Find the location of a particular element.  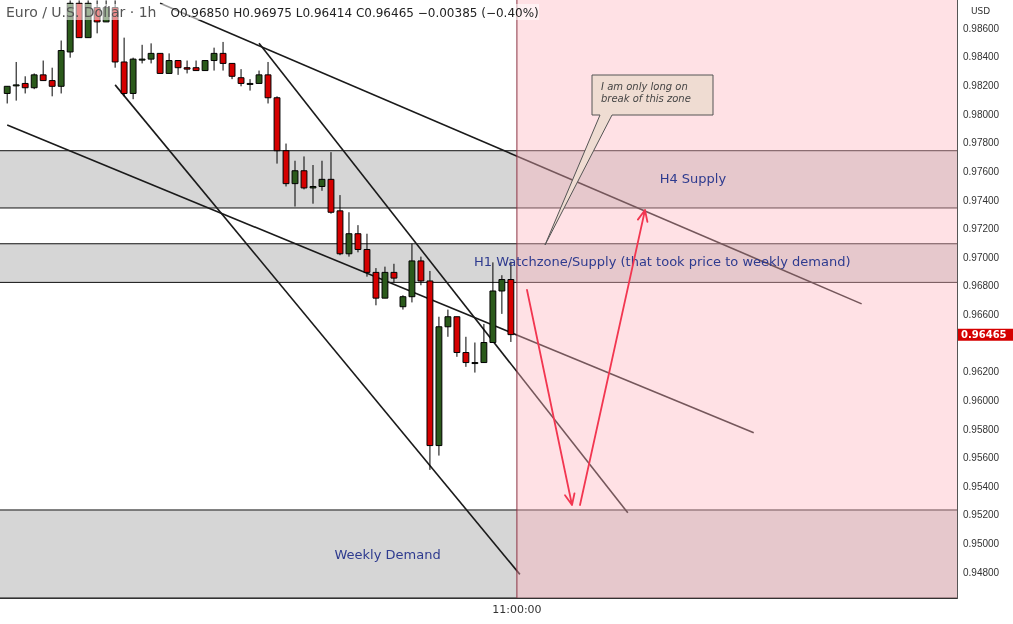

band-label: Weekly Demand is located at coordinates (387, 555).